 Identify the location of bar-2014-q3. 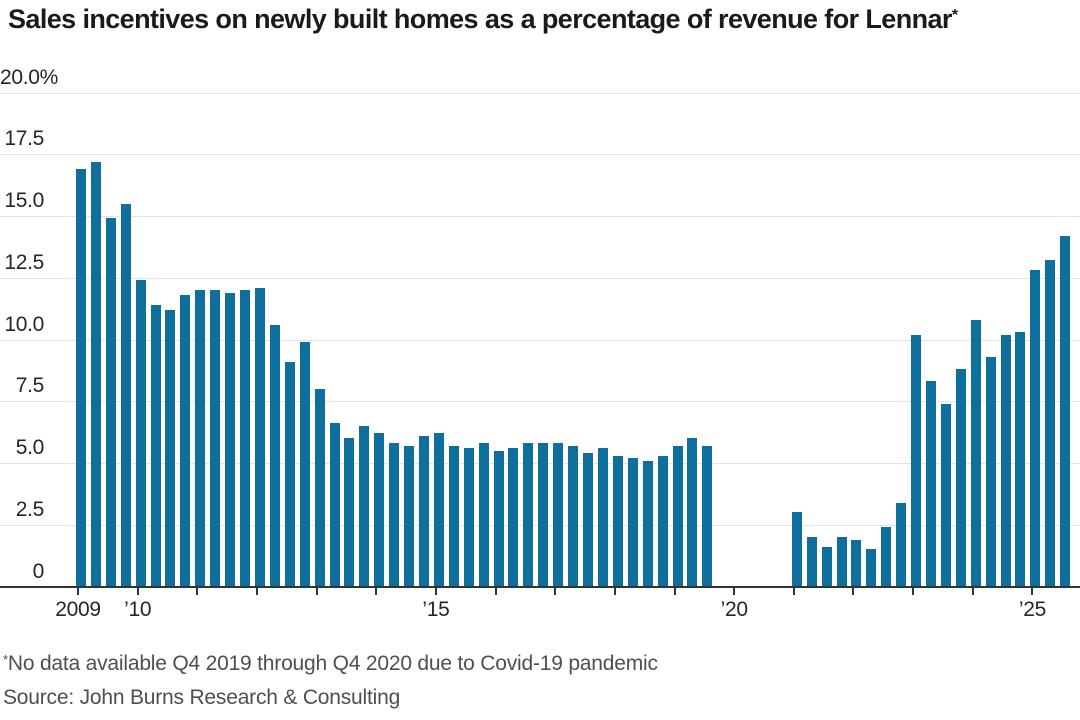
(409, 516).